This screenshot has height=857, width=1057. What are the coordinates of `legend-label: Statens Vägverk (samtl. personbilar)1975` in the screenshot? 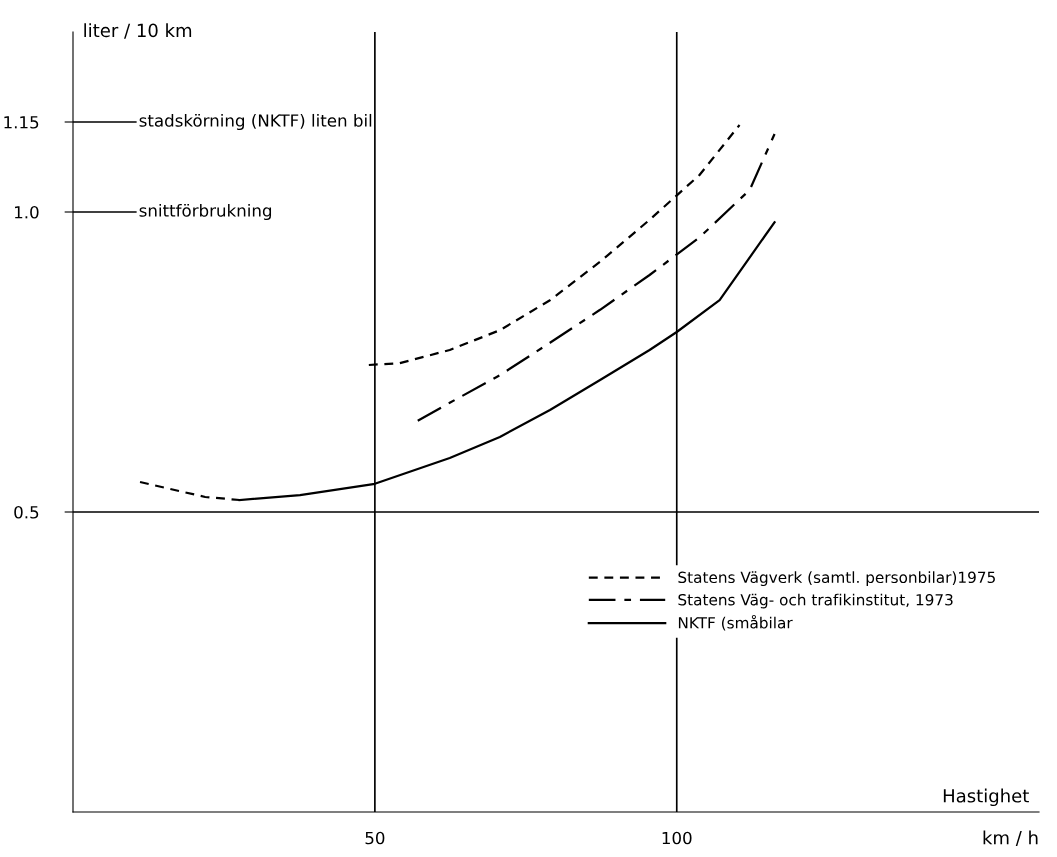 It's located at (836, 579).